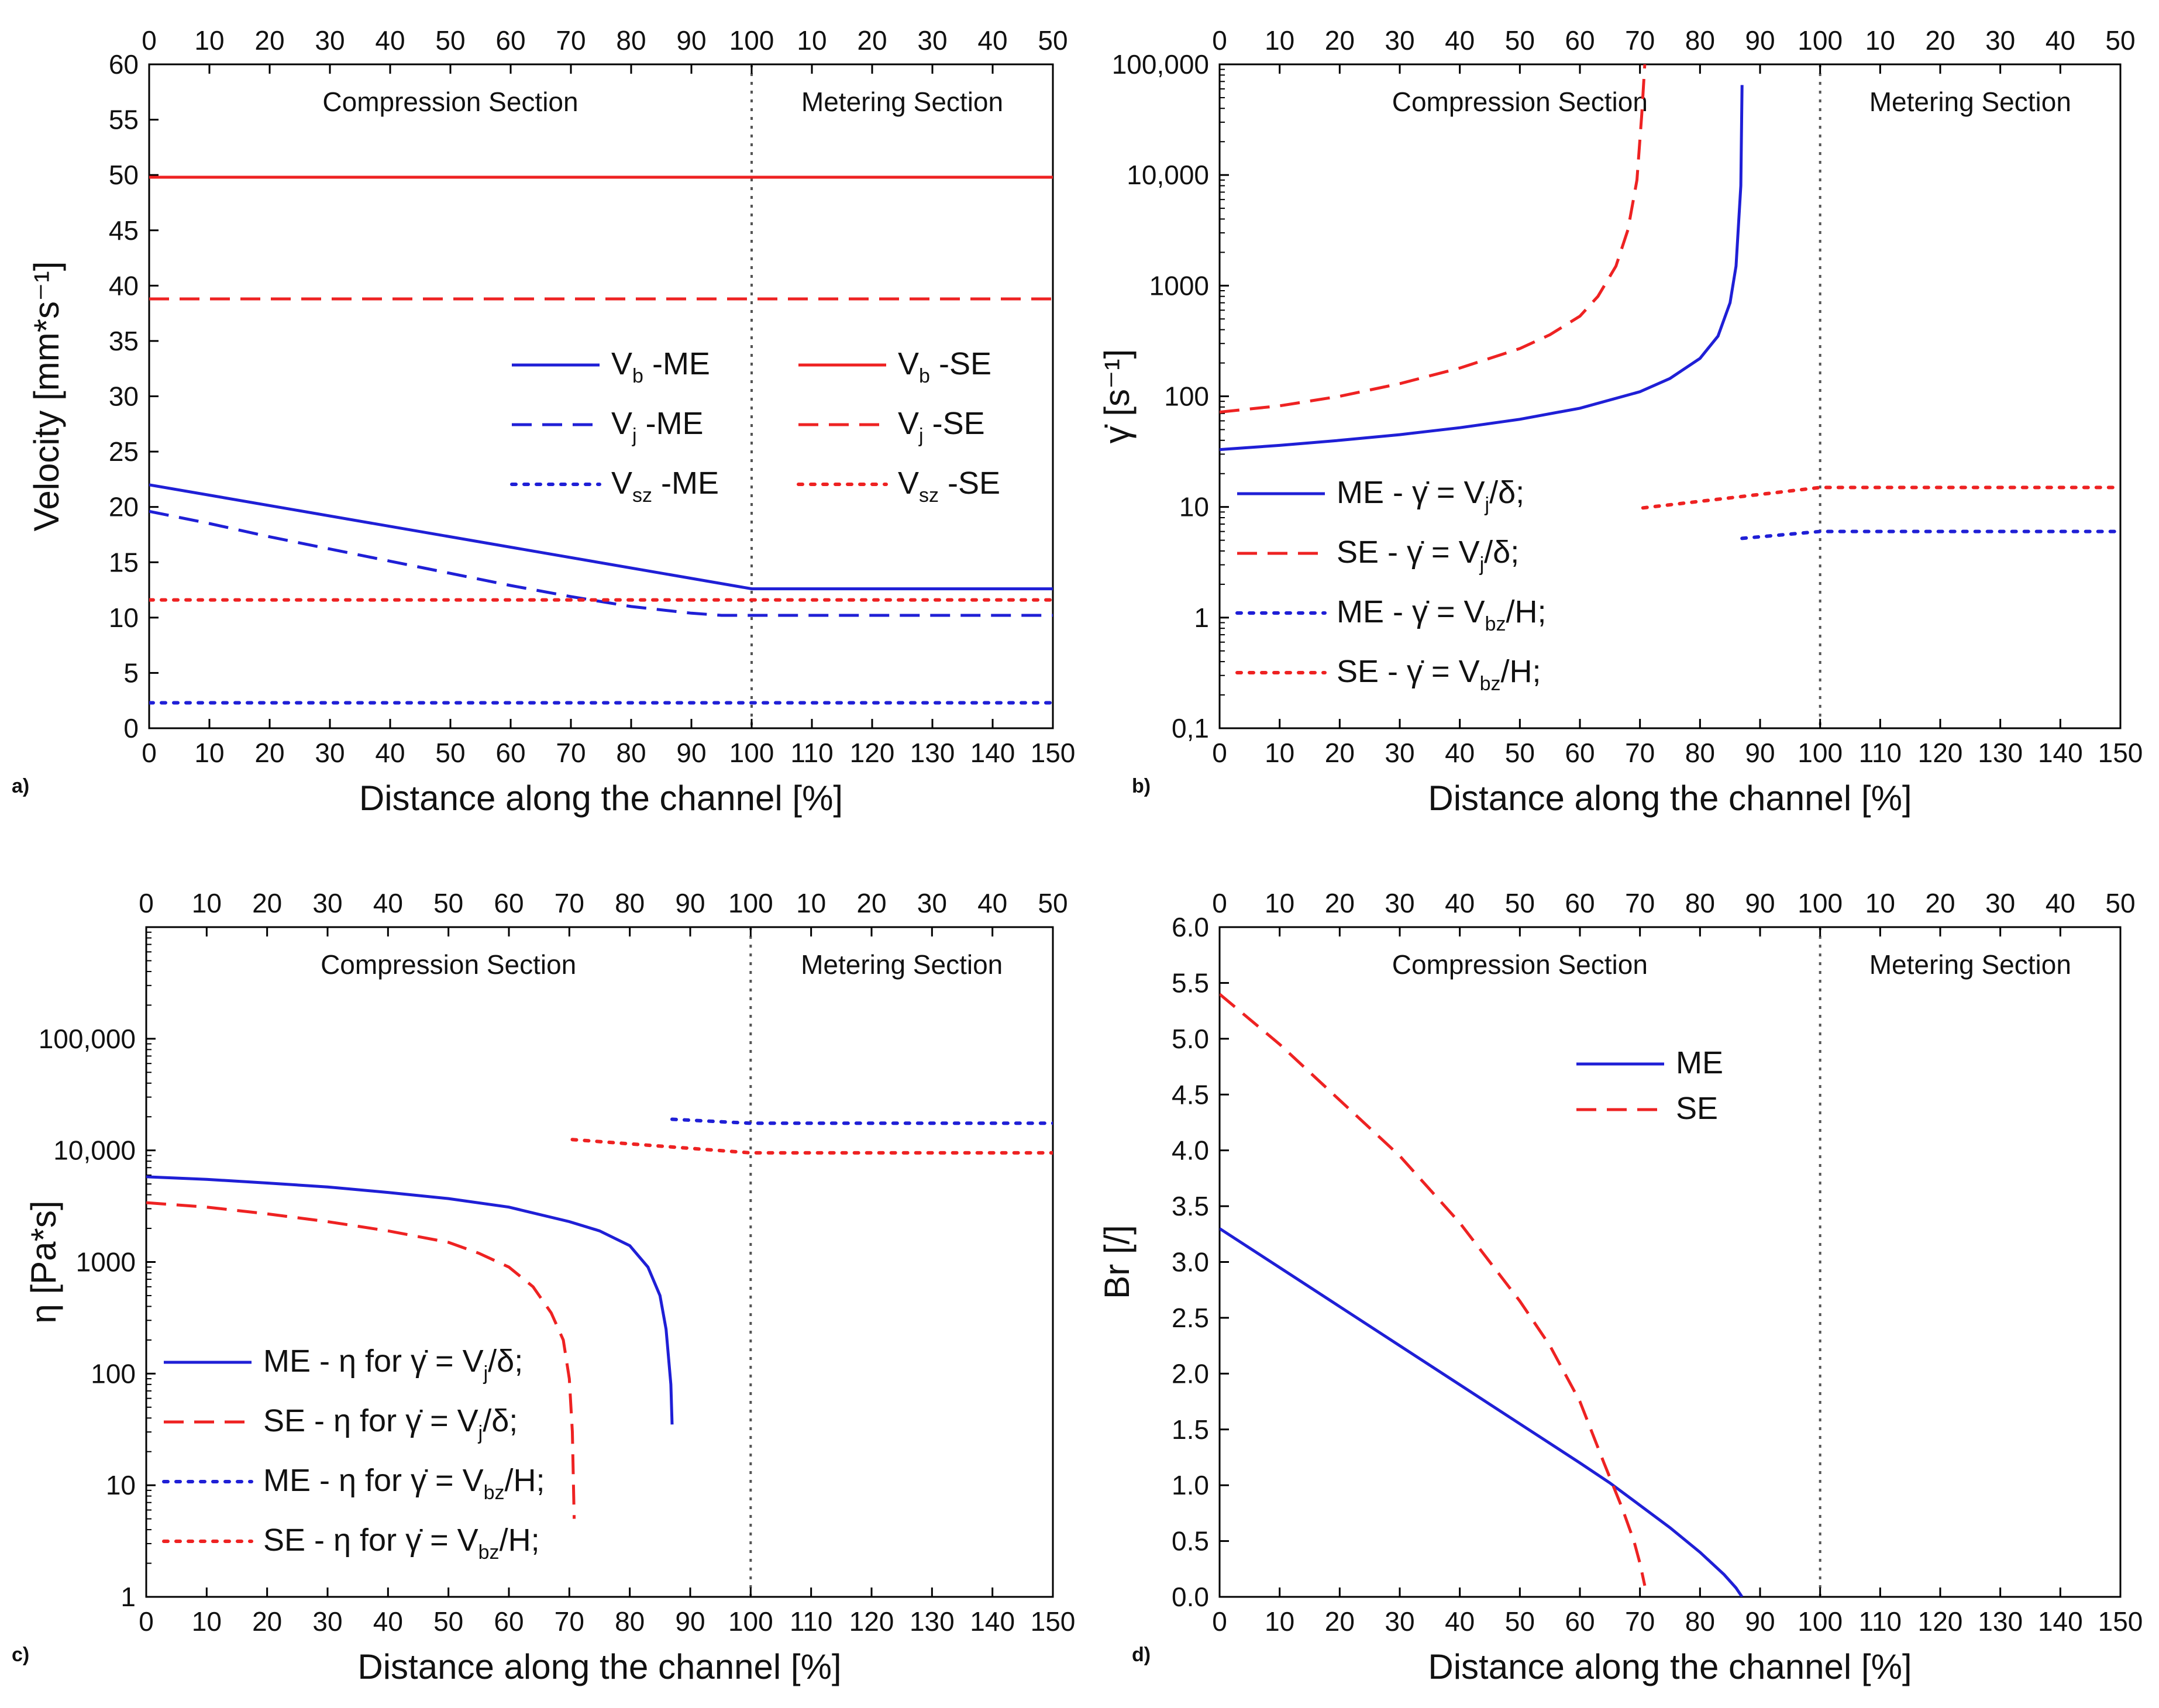 The width and height of the screenshot is (2159, 1708). What do you see at coordinates (124, 617) in the screenshot?
I see `y-tick-label: 10` at bounding box center [124, 617].